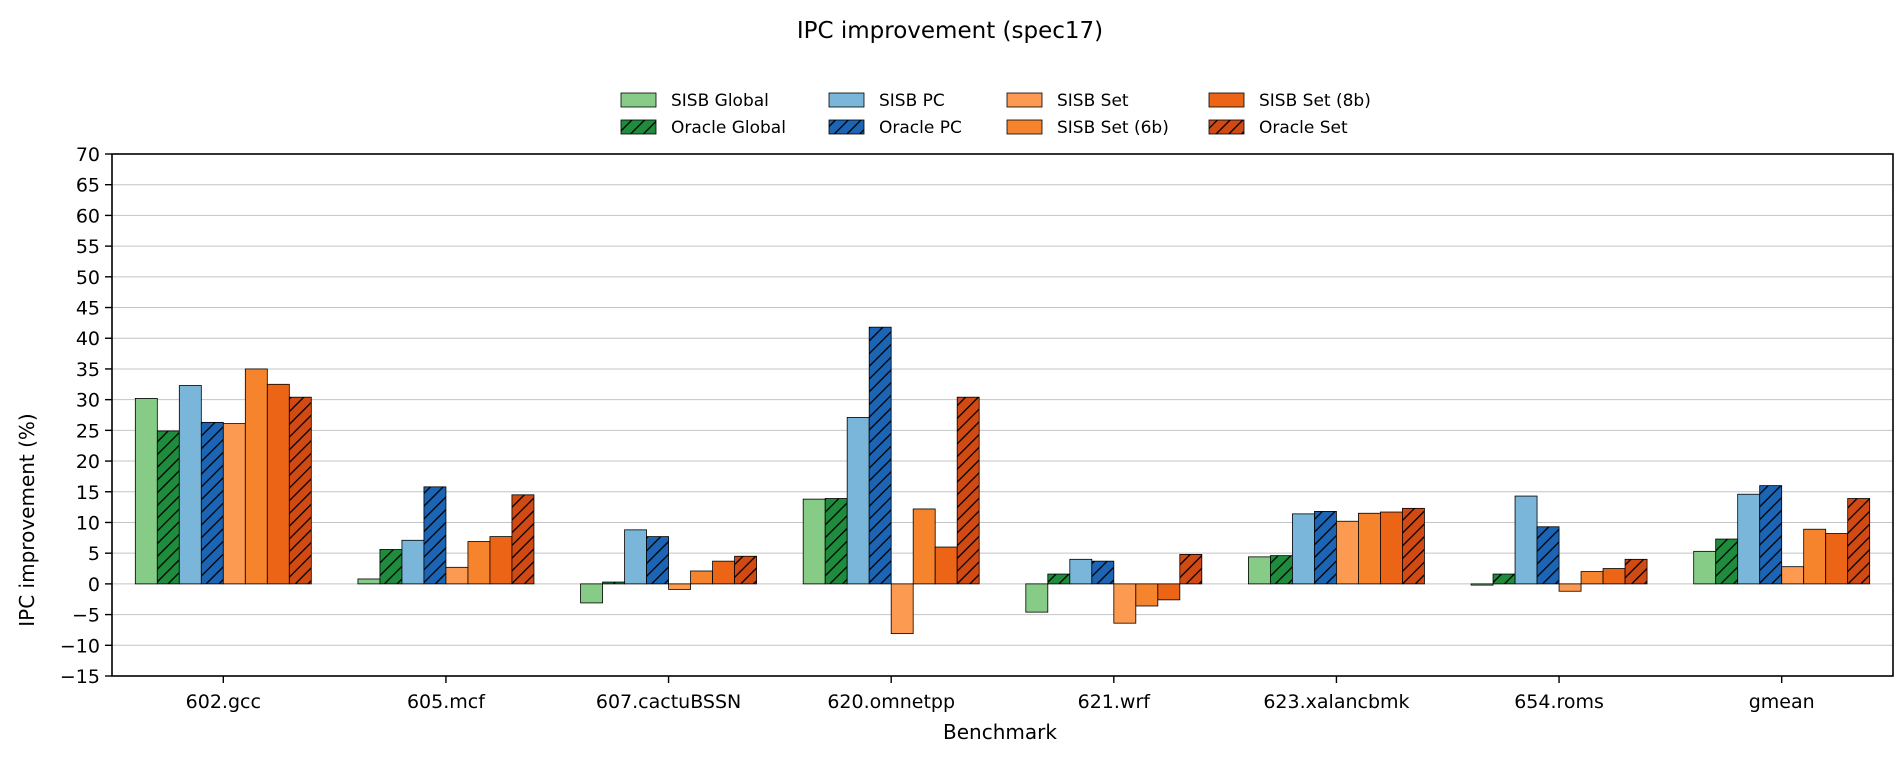 Image resolution: width=1900 pixels, height=762 pixels. I want to click on legend-item: Oracle Set, so click(1278, 128).